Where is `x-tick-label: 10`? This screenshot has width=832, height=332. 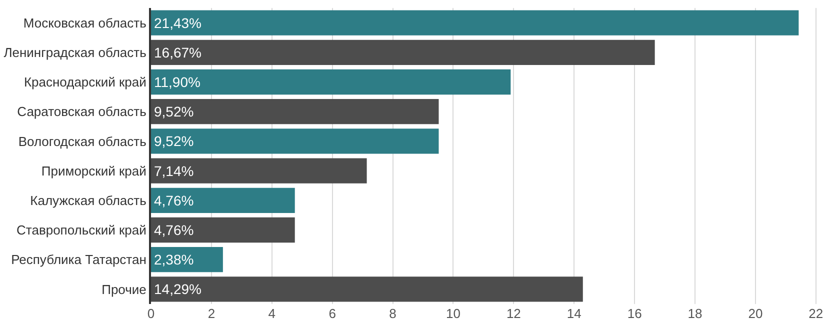 x-tick-label: 10 is located at coordinates (453, 313).